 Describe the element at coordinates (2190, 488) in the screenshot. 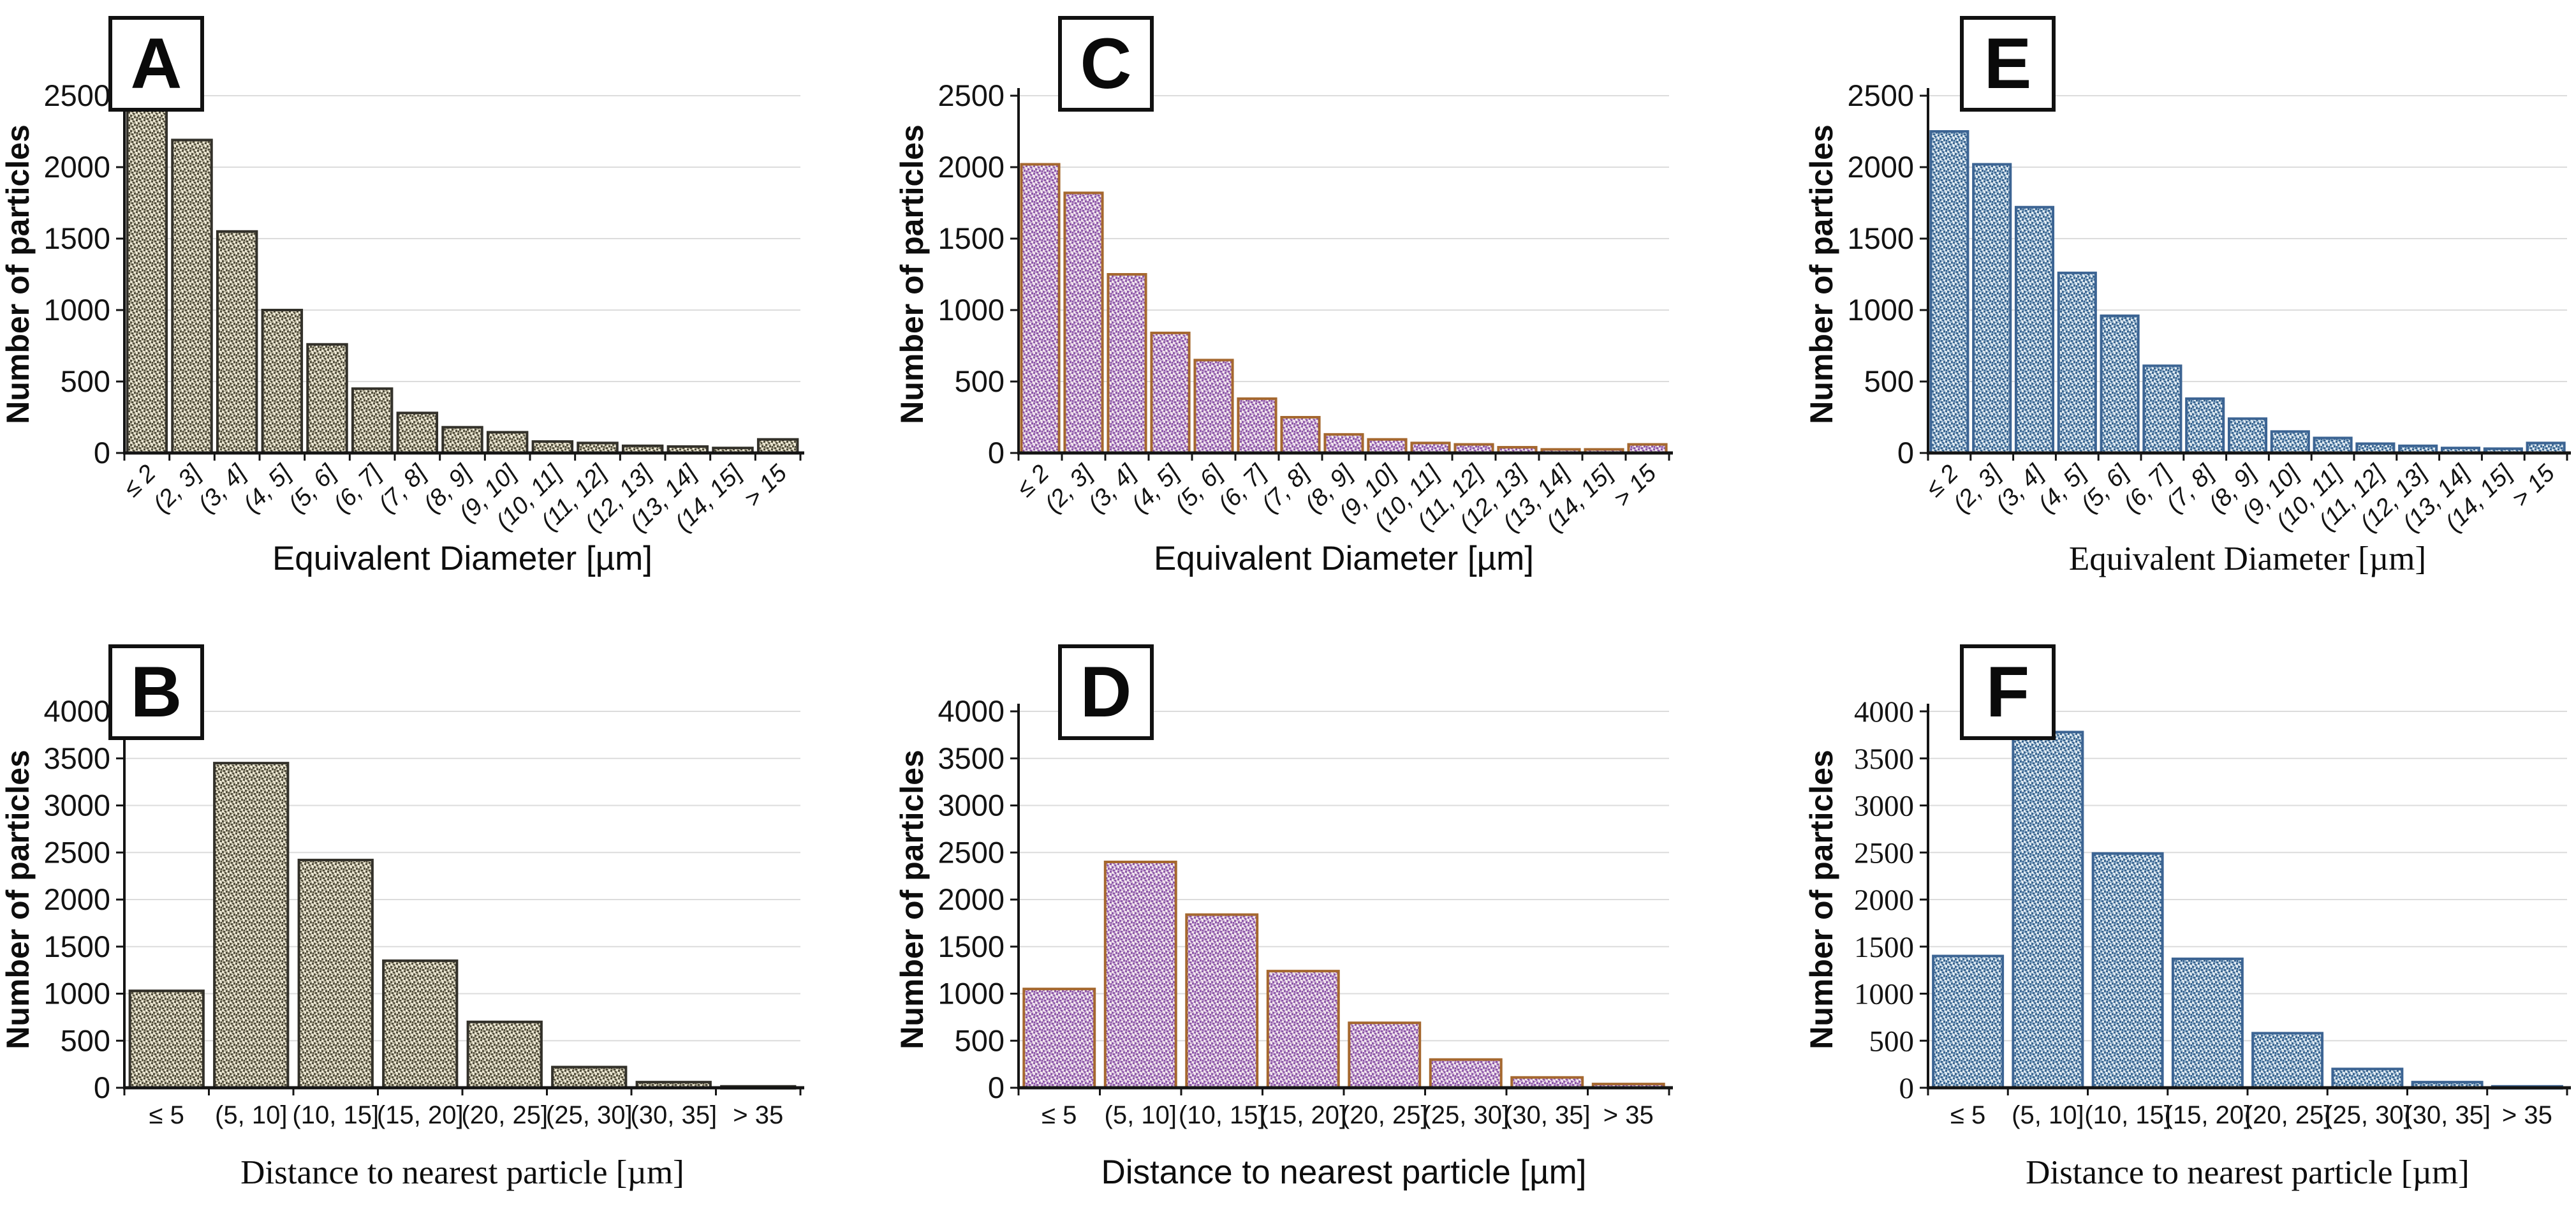

I see `x-tick-label: (7, 8]` at that location.